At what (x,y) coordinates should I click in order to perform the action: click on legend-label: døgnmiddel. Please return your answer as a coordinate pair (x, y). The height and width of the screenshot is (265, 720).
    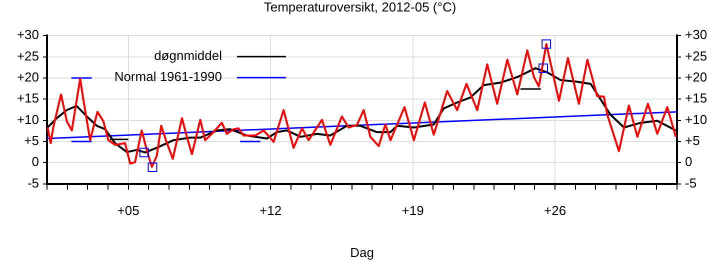
    Looking at the image, I should click on (188, 56).